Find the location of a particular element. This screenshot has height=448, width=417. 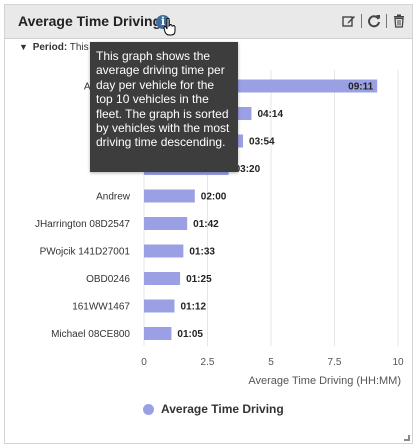

legend-label: Average Time Driving is located at coordinates (222, 409).